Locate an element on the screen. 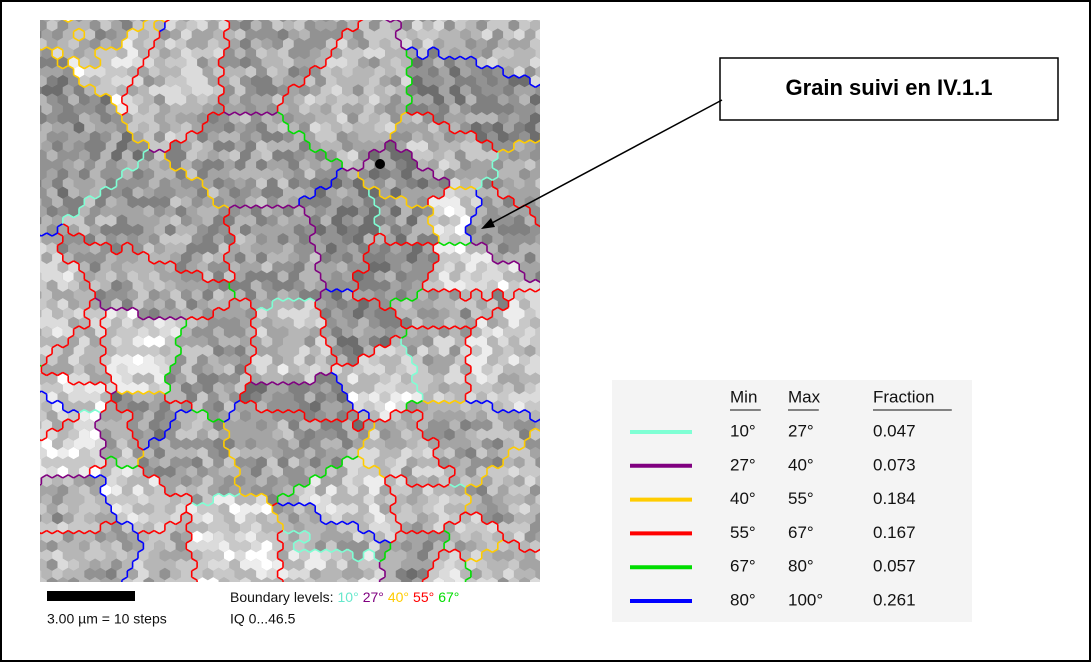 This screenshot has height=667, width=1091. boundary-level: 40° is located at coordinates (398, 597).